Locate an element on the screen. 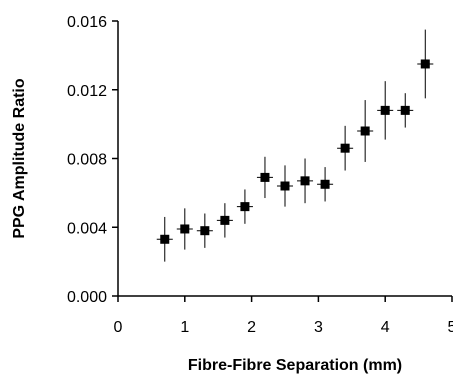 The image size is (453, 380). x-tick-label: 3 is located at coordinates (318, 327).